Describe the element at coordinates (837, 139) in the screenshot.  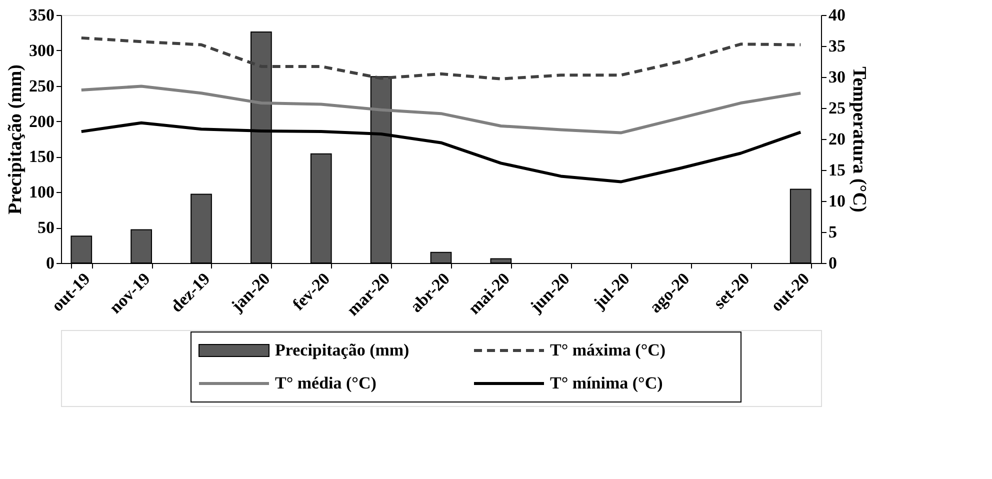
I see `y2-tick-label: 20` at that location.